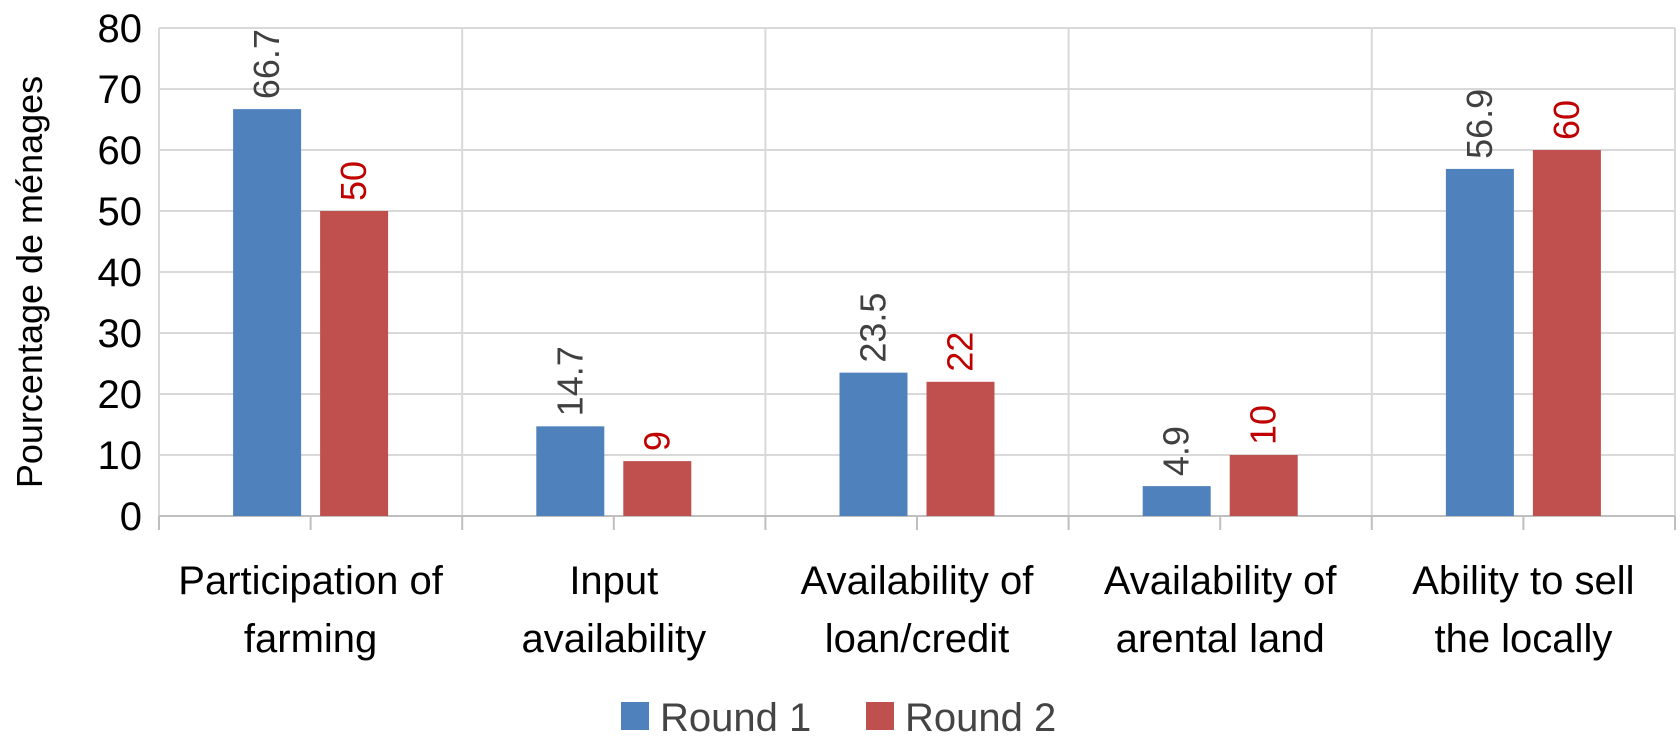 This screenshot has height=743, width=1680. What do you see at coordinates (353, 181) in the screenshot?
I see `data-label: 50` at bounding box center [353, 181].